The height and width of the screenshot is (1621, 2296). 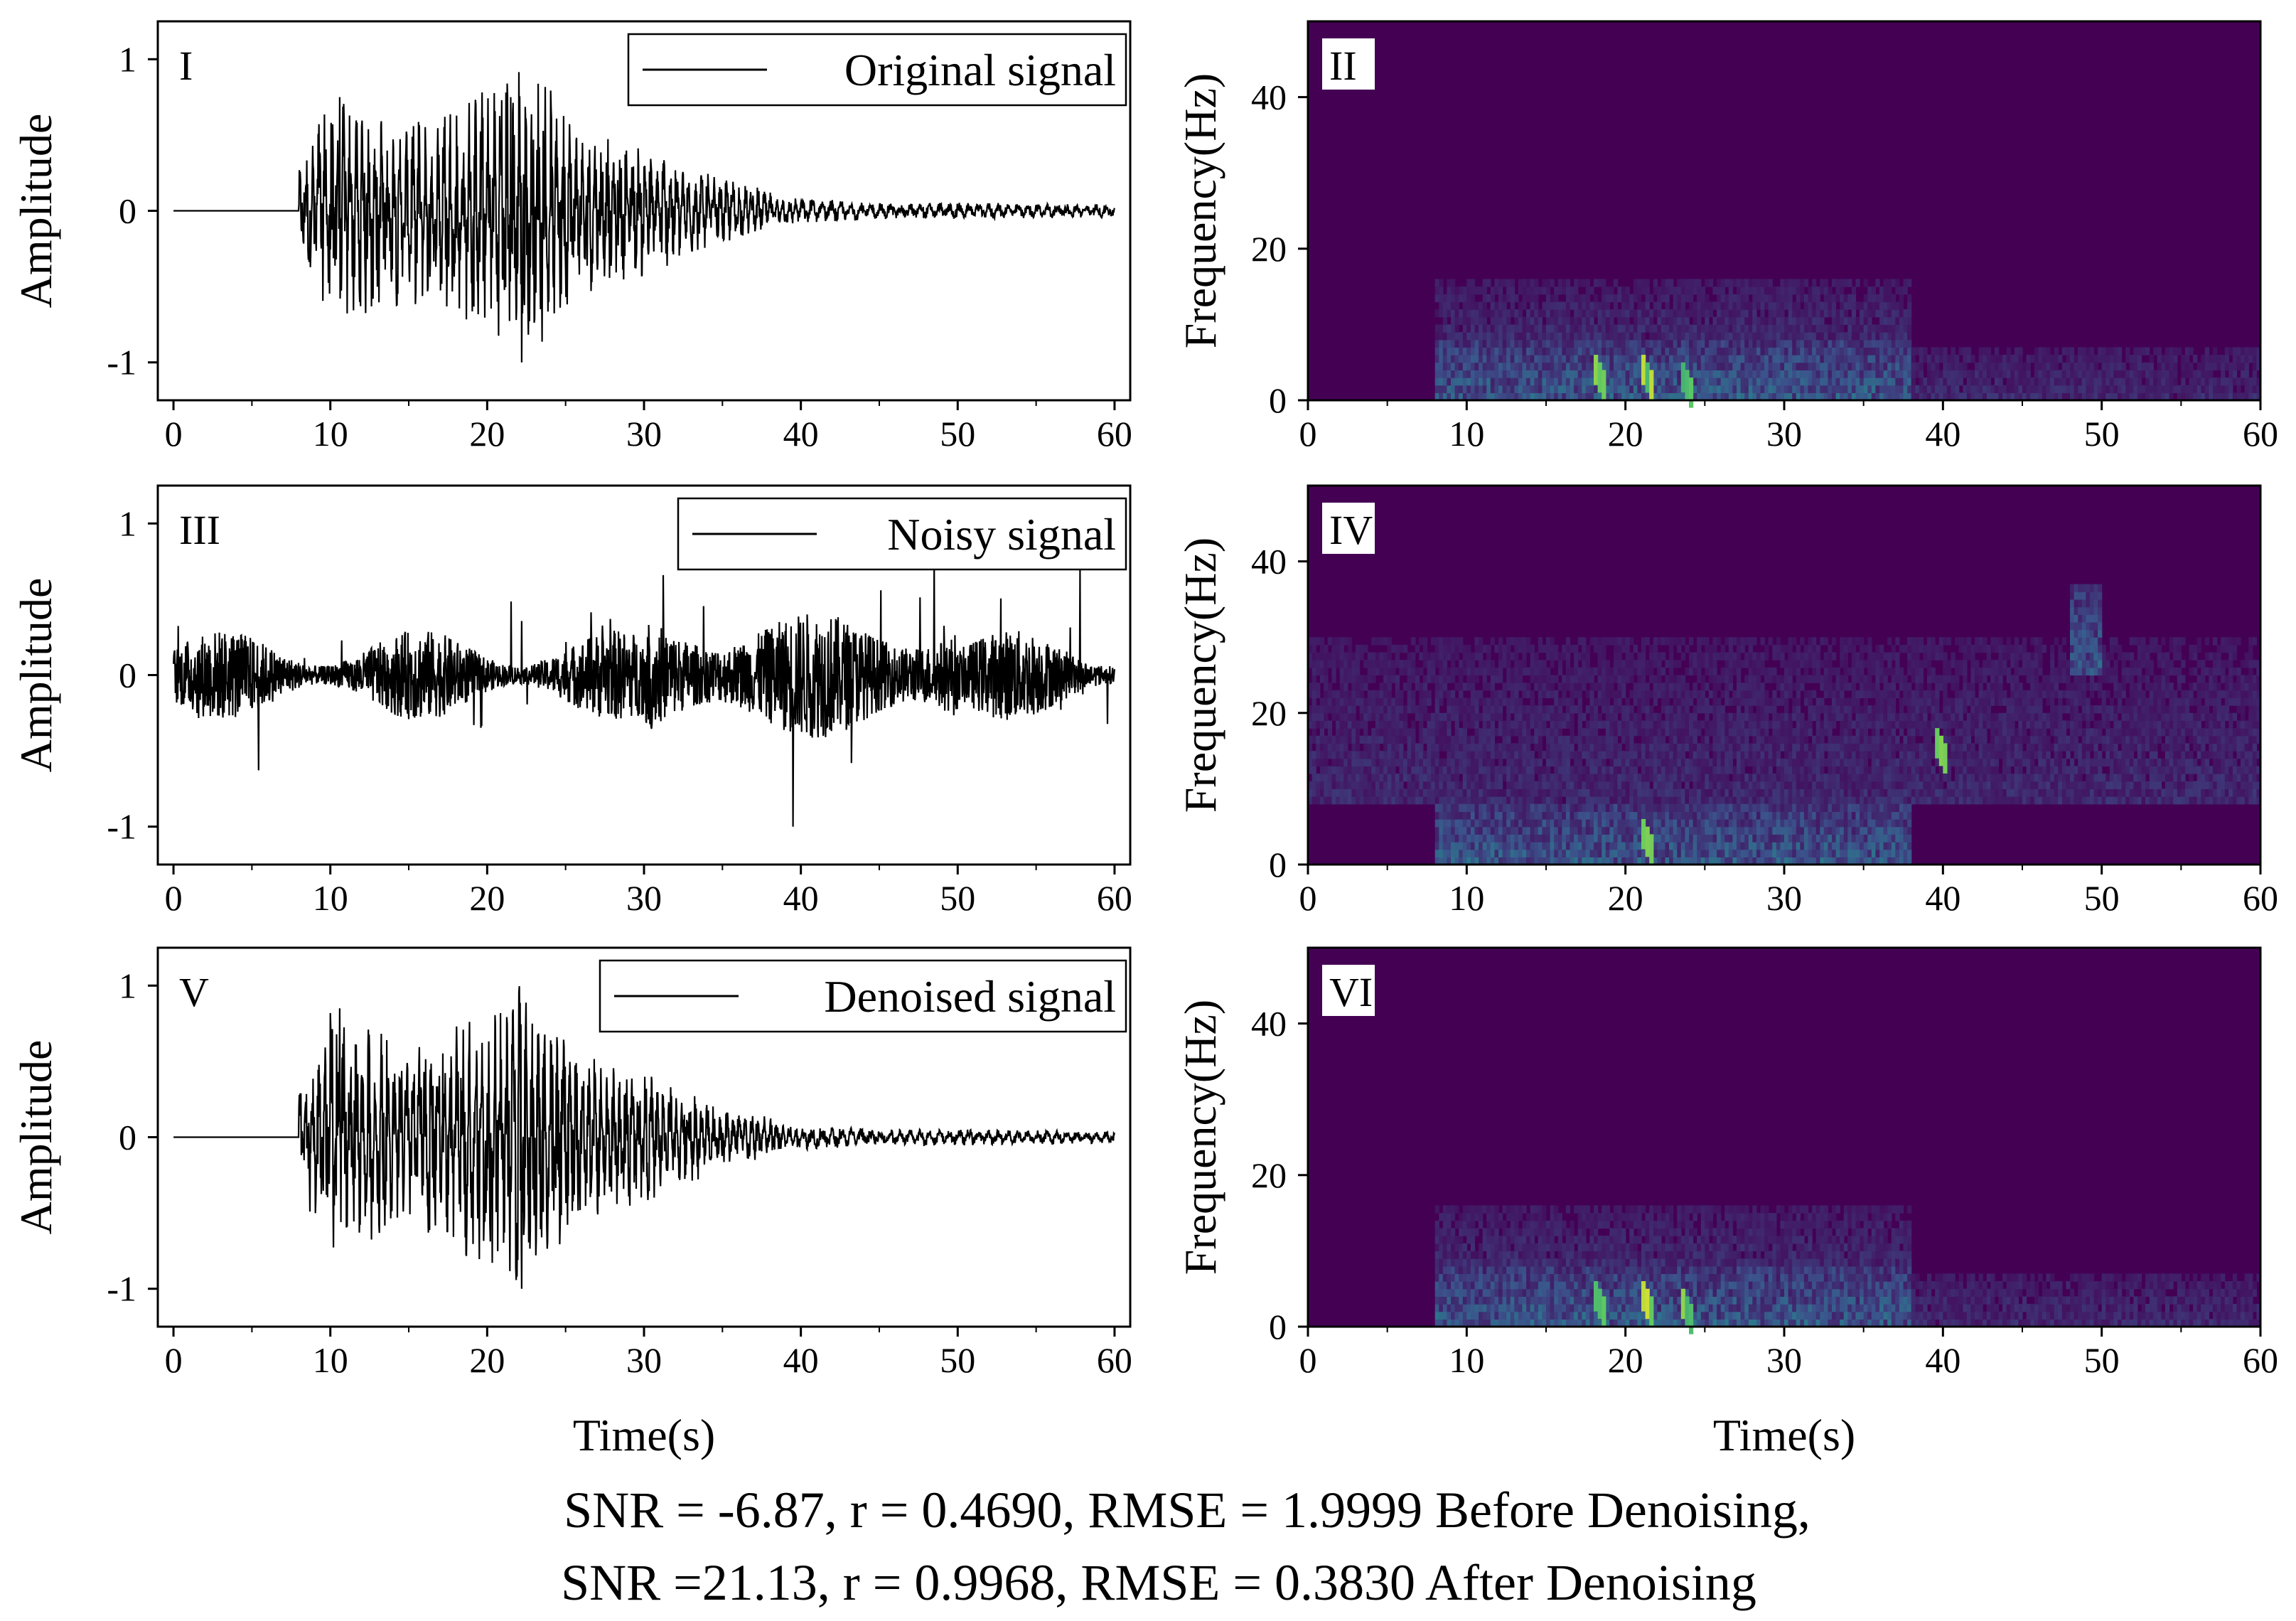 I want to click on y-tick-label: 1, so click(x=127, y=523).